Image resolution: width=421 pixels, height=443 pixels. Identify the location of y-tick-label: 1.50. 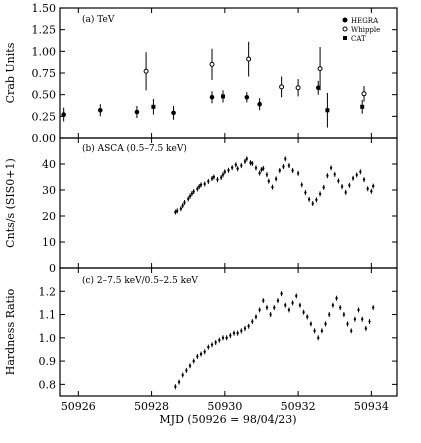
(44, 8).